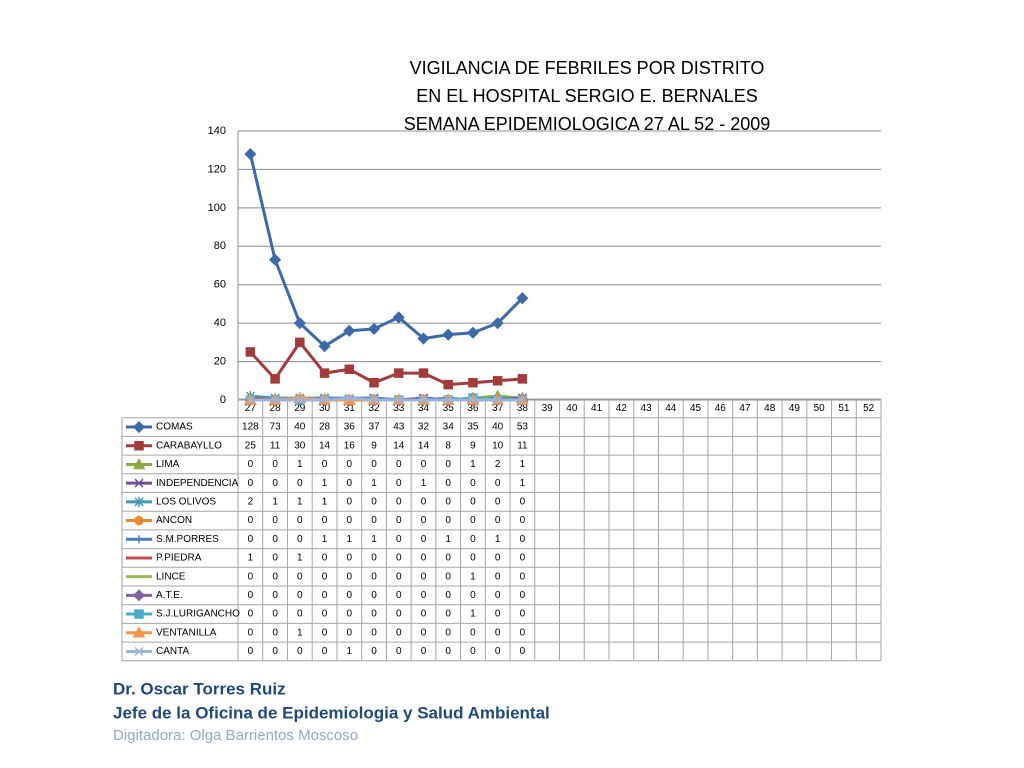 Image resolution: width=1024 pixels, height=768 pixels. Describe the element at coordinates (424, 408) in the screenshot. I see `x-tick-label: 34` at that location.